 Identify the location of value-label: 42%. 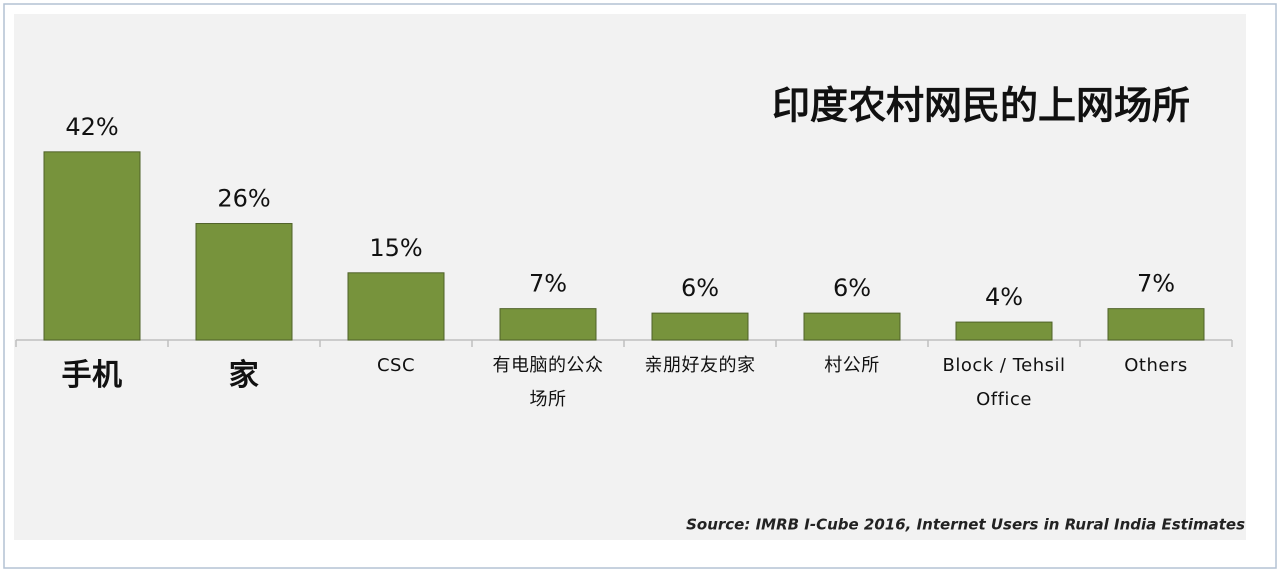
(91, 127).